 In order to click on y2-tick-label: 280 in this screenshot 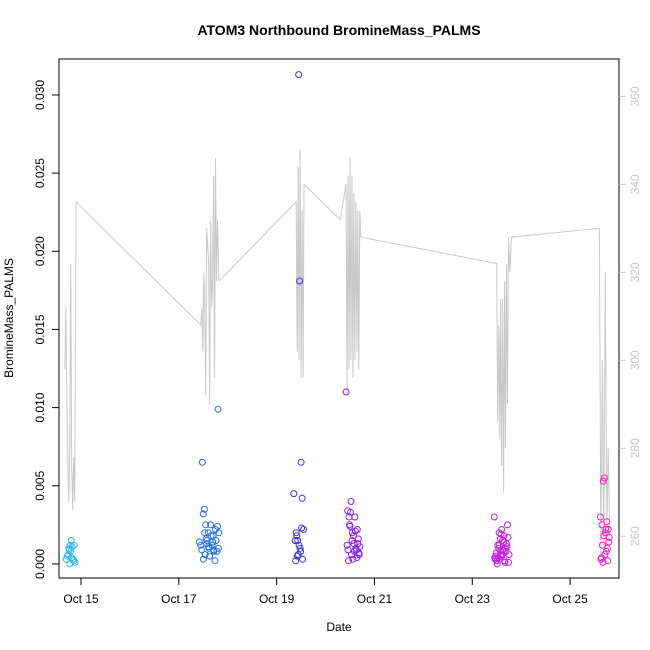, I will do `click(635, 448)`.